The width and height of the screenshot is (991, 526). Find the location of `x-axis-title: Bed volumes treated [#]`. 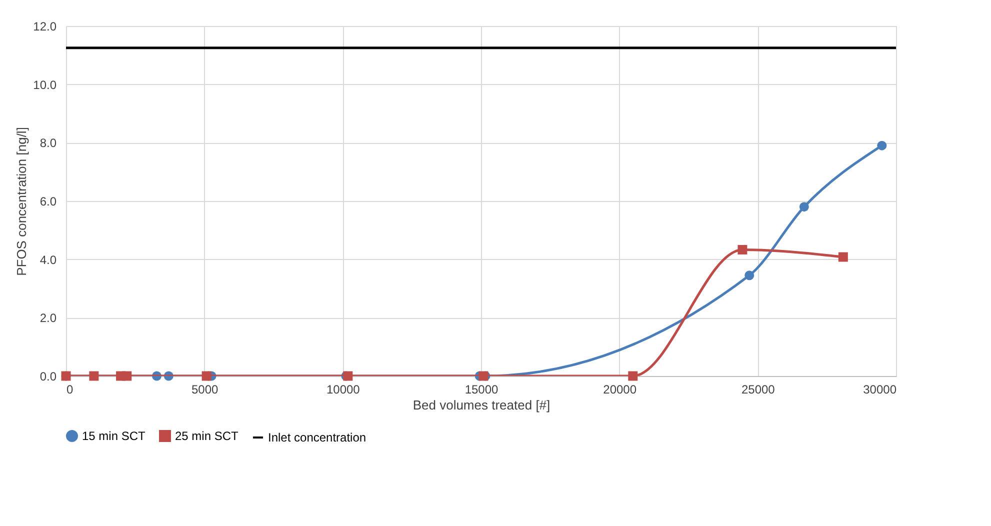

x-axis-title: Bed volumes treated [#] is located at coordinates (481, 405).